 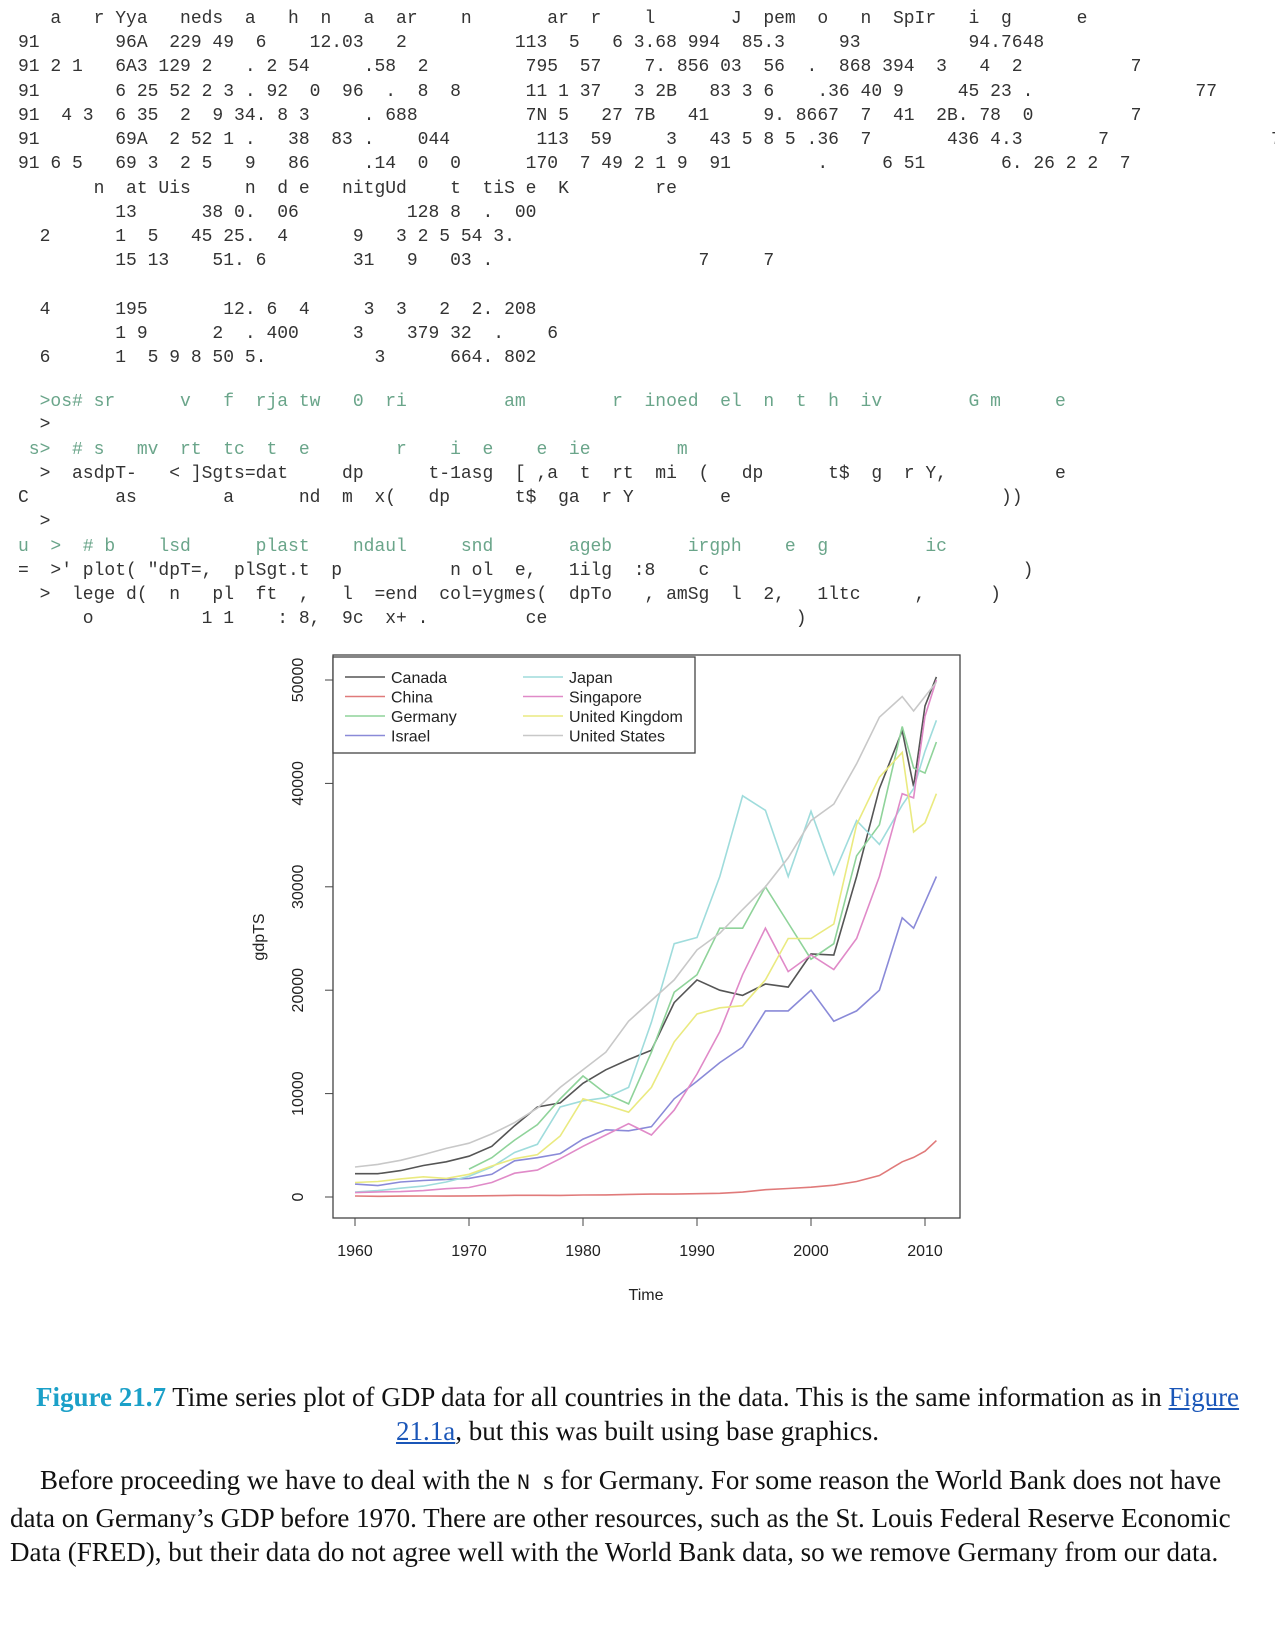 What do you see at coordinates (626, 717) in the screenshot?
I see `legend-label: United Kingdom` at bounding box center [626, 717].